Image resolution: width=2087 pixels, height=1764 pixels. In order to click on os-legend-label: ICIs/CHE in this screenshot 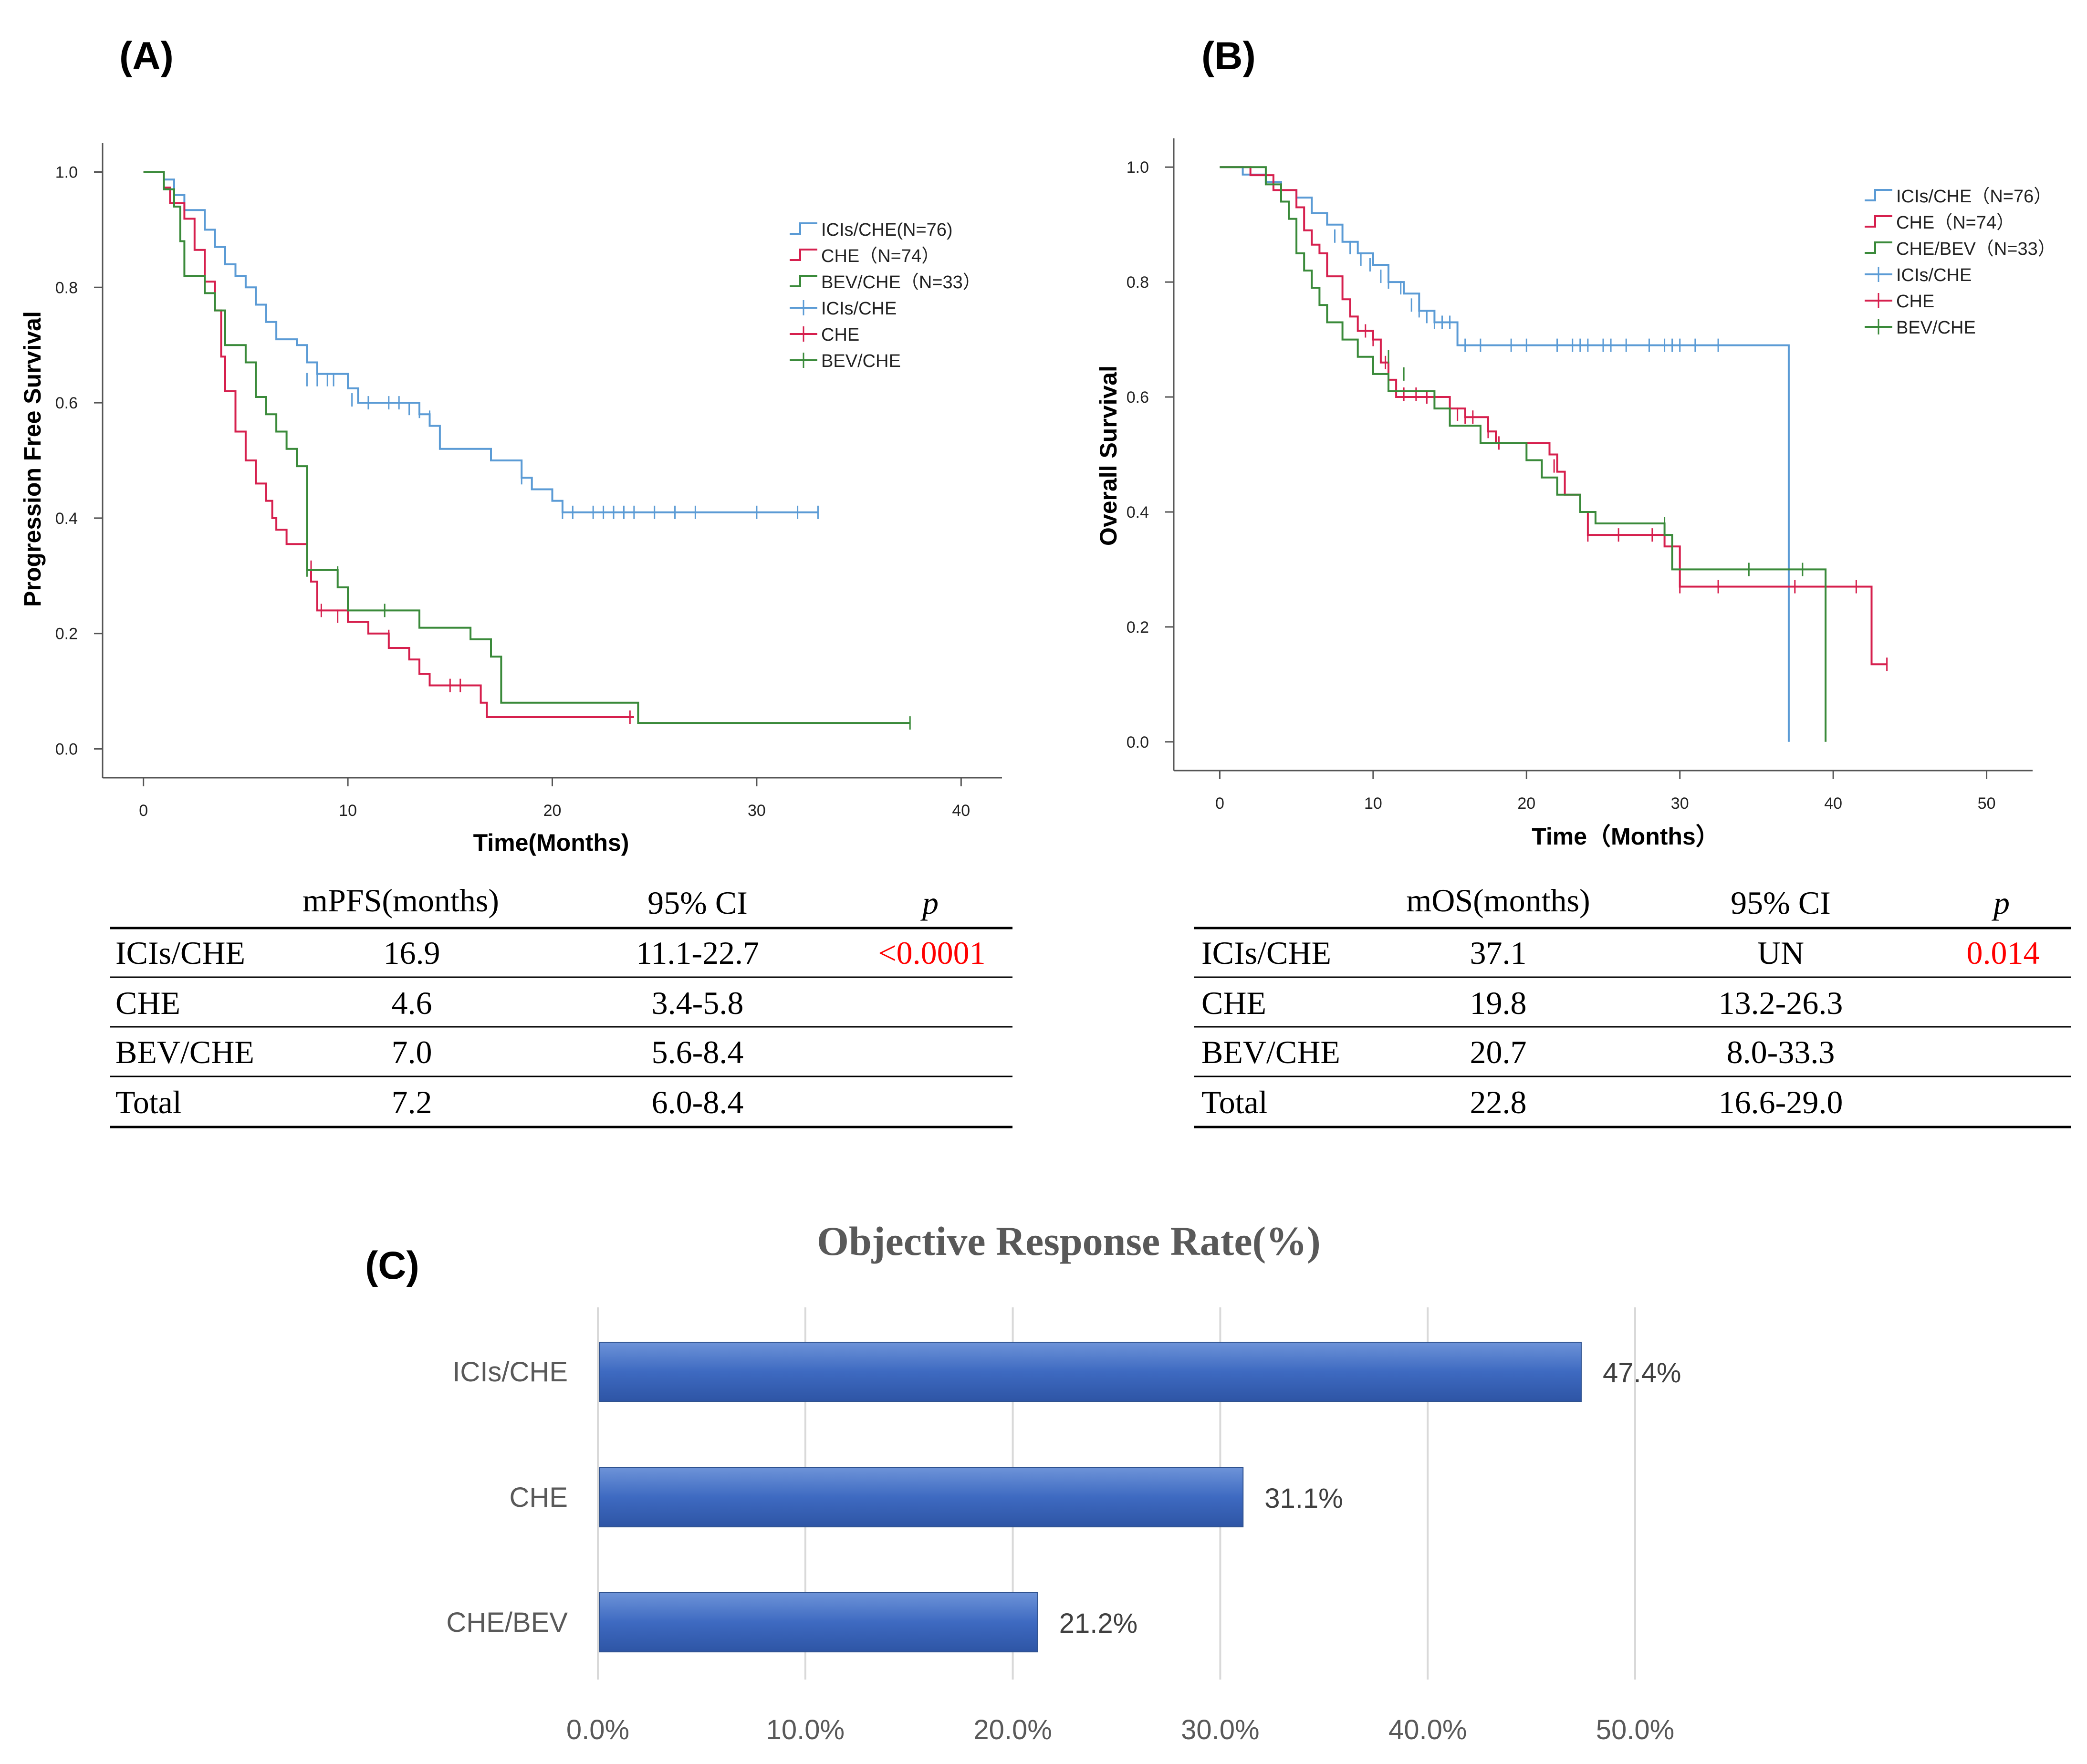, I will do `click(1934, 275)`.